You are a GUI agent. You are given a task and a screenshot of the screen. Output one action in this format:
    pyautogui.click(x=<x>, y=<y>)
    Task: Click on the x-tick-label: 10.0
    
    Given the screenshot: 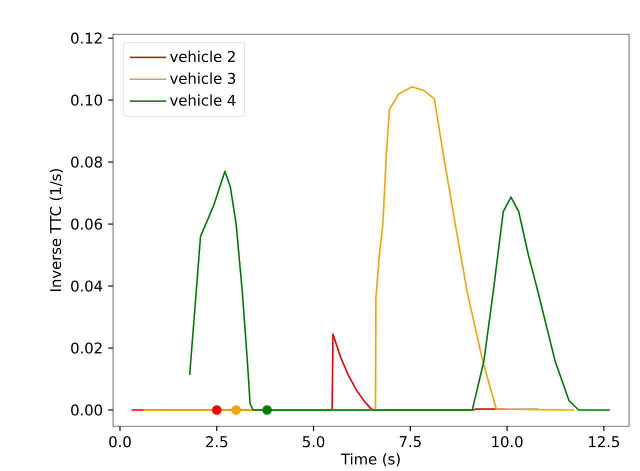 What is the action you would take?
    pyautogui.click(x=507, y=442)
    